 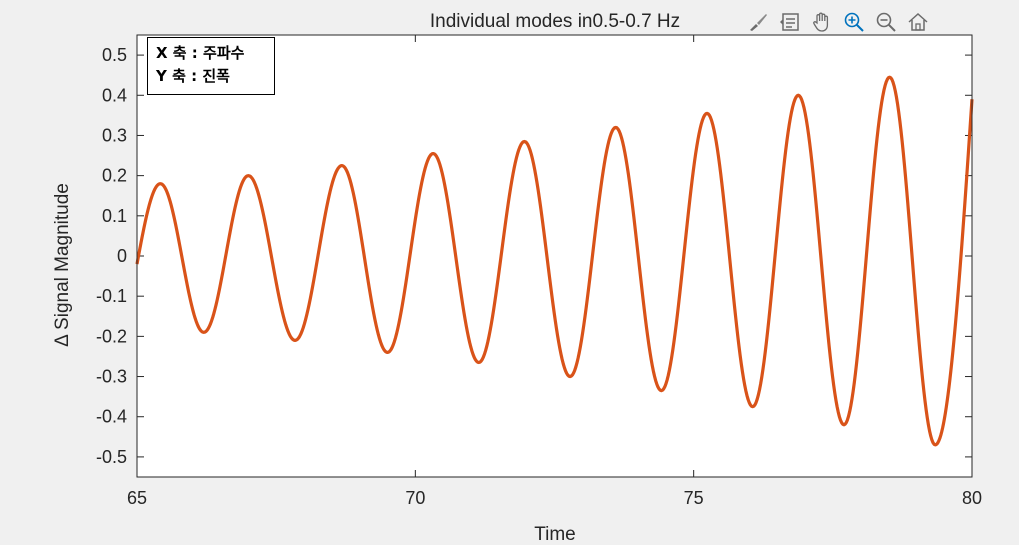 I want to click on y-axis-label: Δ Signal Magnitude, so click(x=62, y=265).